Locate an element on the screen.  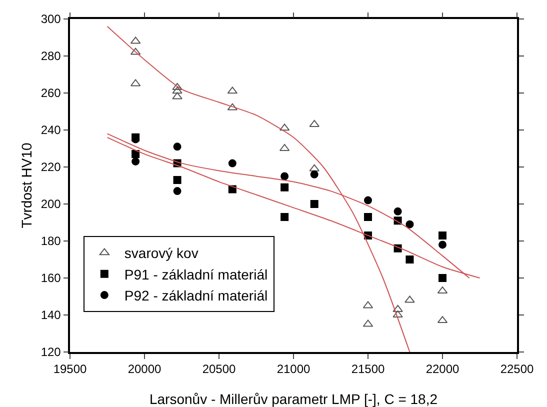
legend-label: P92 - základní materiál is located at coordinates (196, 296).